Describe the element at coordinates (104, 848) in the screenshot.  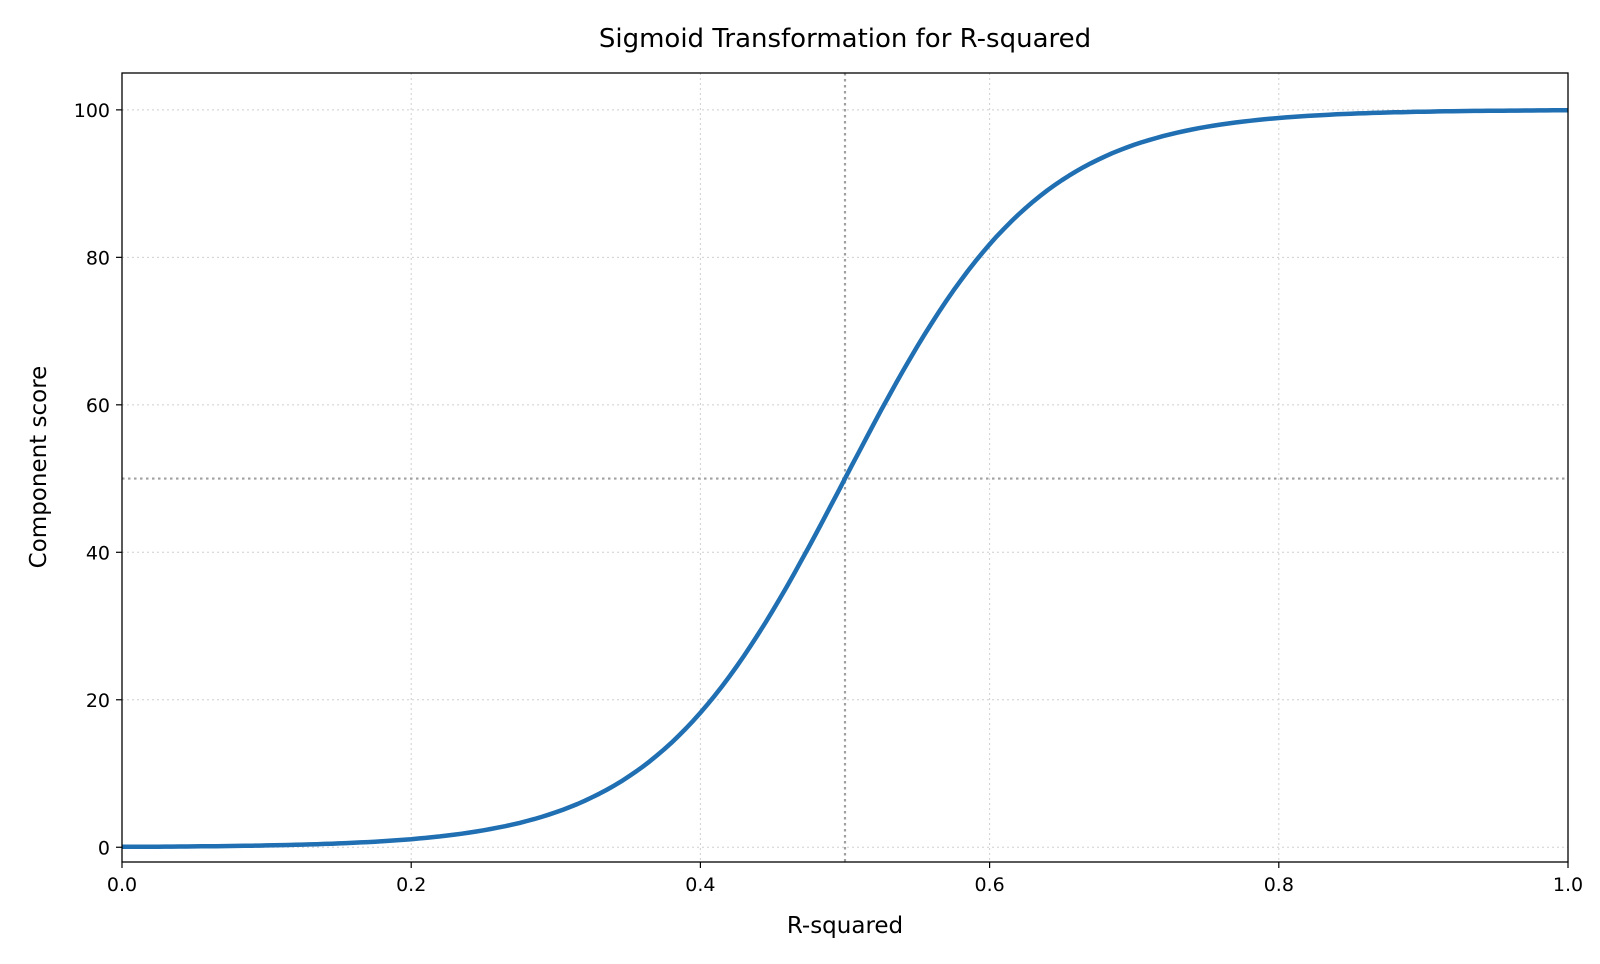
I see `y-tick-label: 0` at that location.